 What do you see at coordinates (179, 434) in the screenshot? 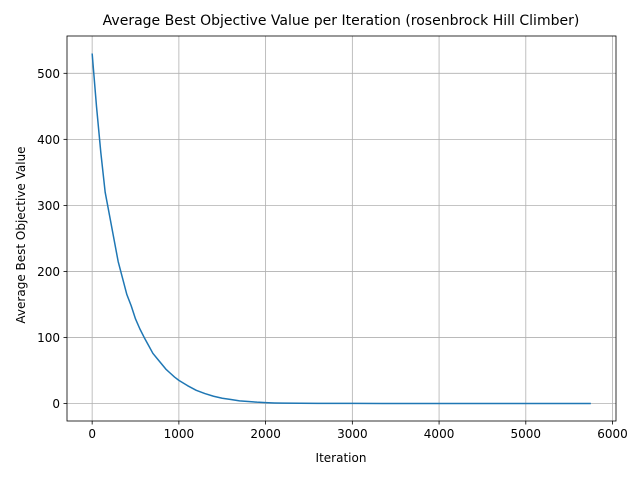
I see `x-tick-label: 1000` at bounding box center [179, 434].